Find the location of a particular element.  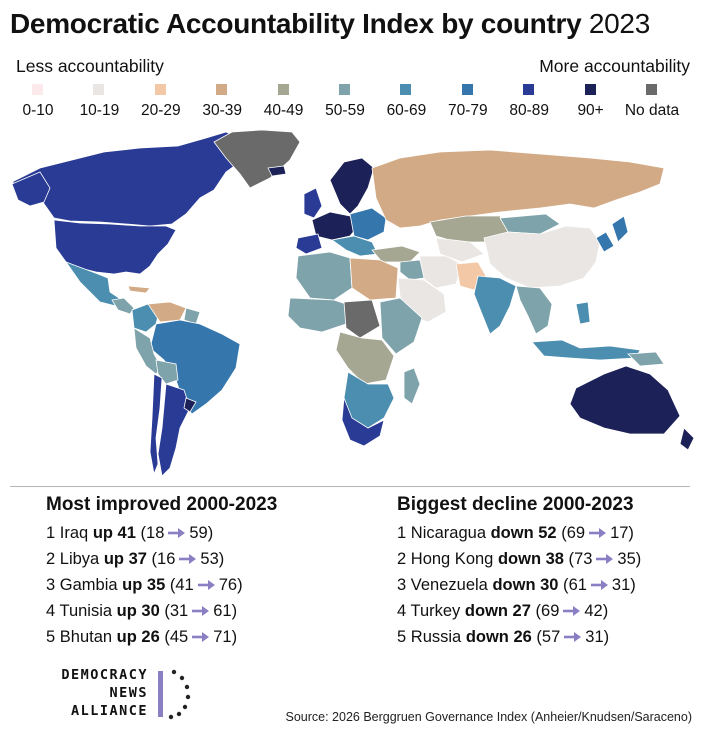

map-scandinavia is located at coordinates (352, 186).